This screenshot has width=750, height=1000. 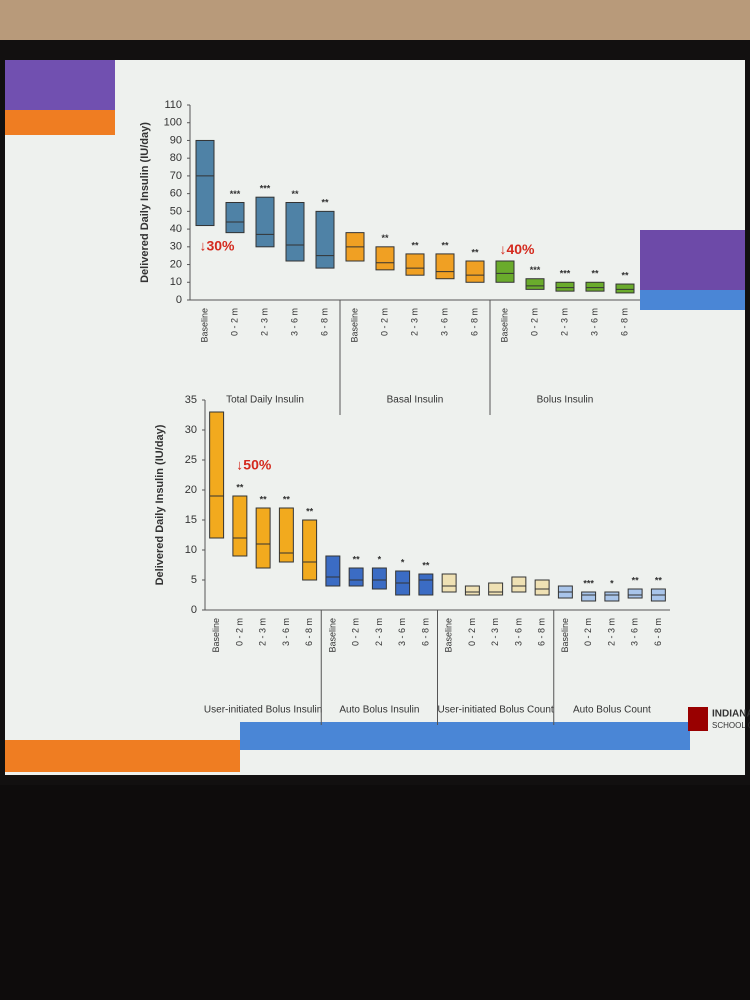 What do you see at coordinates (731, 725) in the screenshot?
I see `logo-subtitle: SCHOOL OF MED` at bounding box center [731, 725].